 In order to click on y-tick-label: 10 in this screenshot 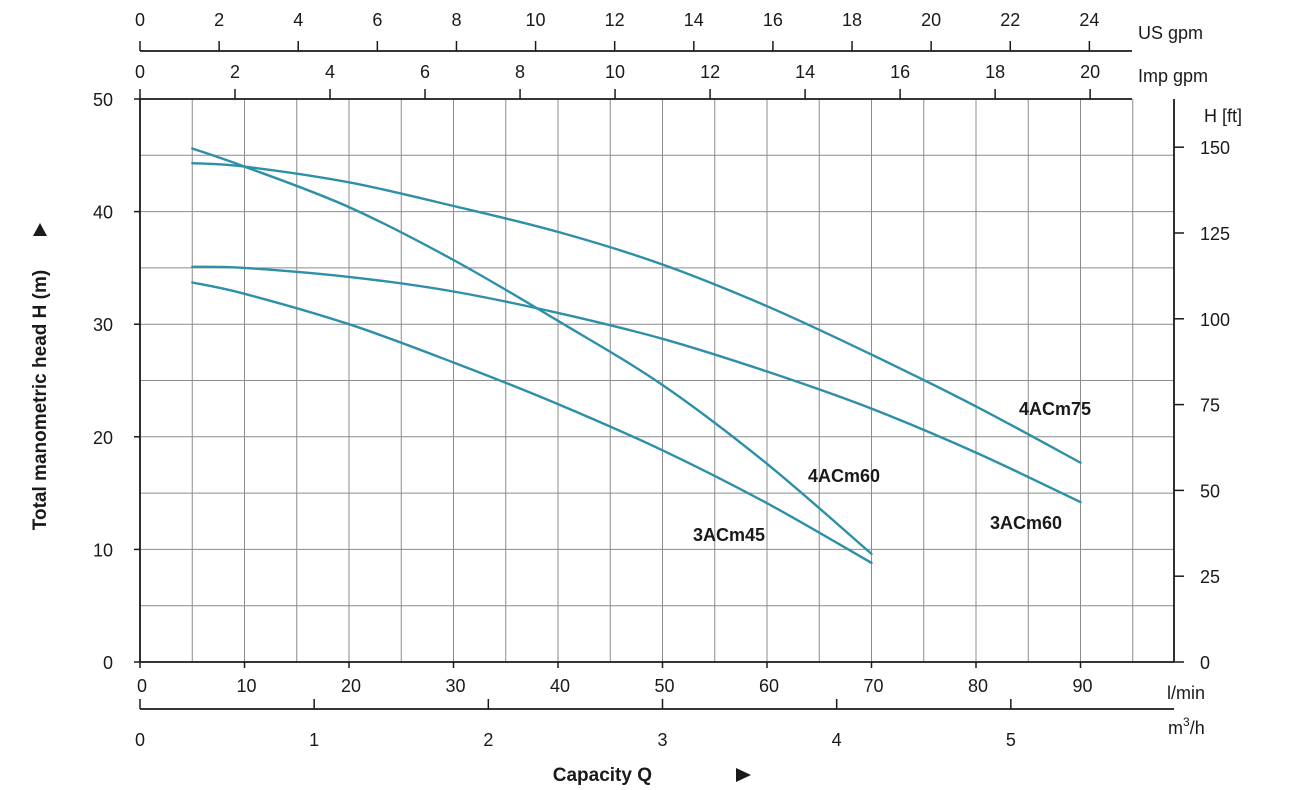, I will do `click(103, 550)`.